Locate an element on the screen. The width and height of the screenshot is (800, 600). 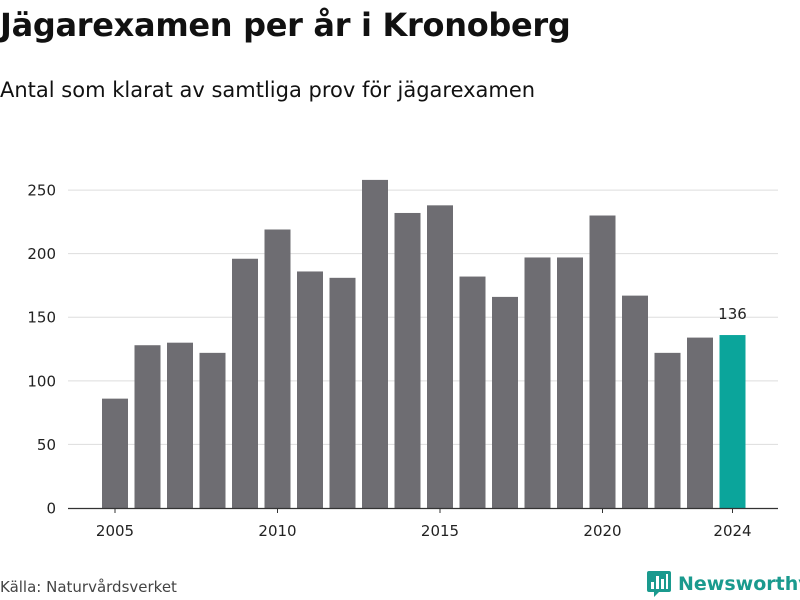
y-tick-label: 100 is located at coordinates (41, 381).